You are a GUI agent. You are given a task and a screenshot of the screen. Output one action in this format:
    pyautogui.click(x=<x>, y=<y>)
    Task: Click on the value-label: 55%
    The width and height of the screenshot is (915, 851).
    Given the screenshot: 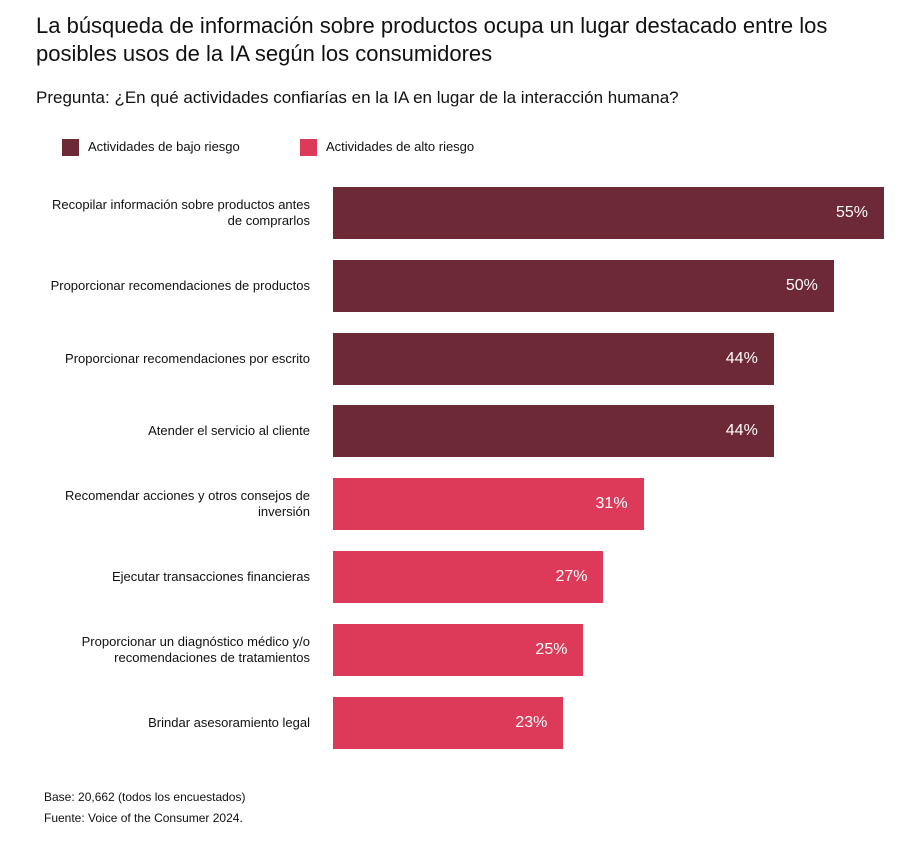 What is the action you would take?
    pyautogui.click(x=851, y=212)
    